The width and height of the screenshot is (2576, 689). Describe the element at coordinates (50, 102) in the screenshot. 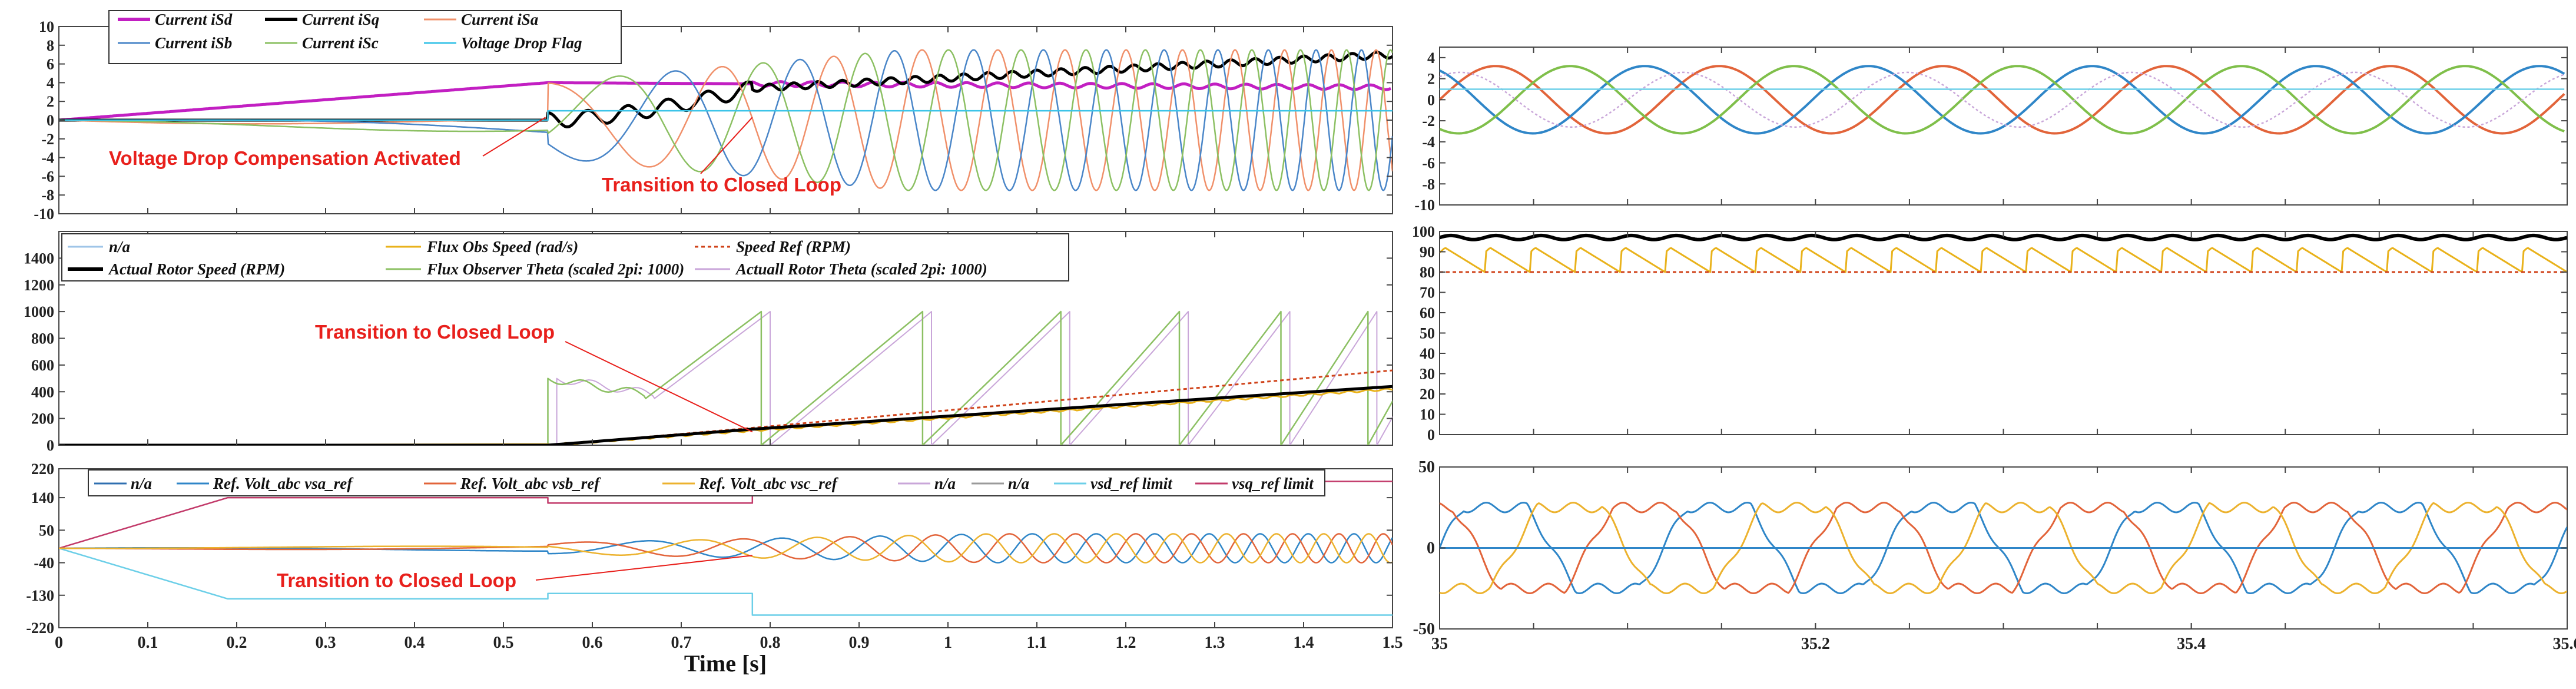

I see `y-tick-label: 2` at that location.